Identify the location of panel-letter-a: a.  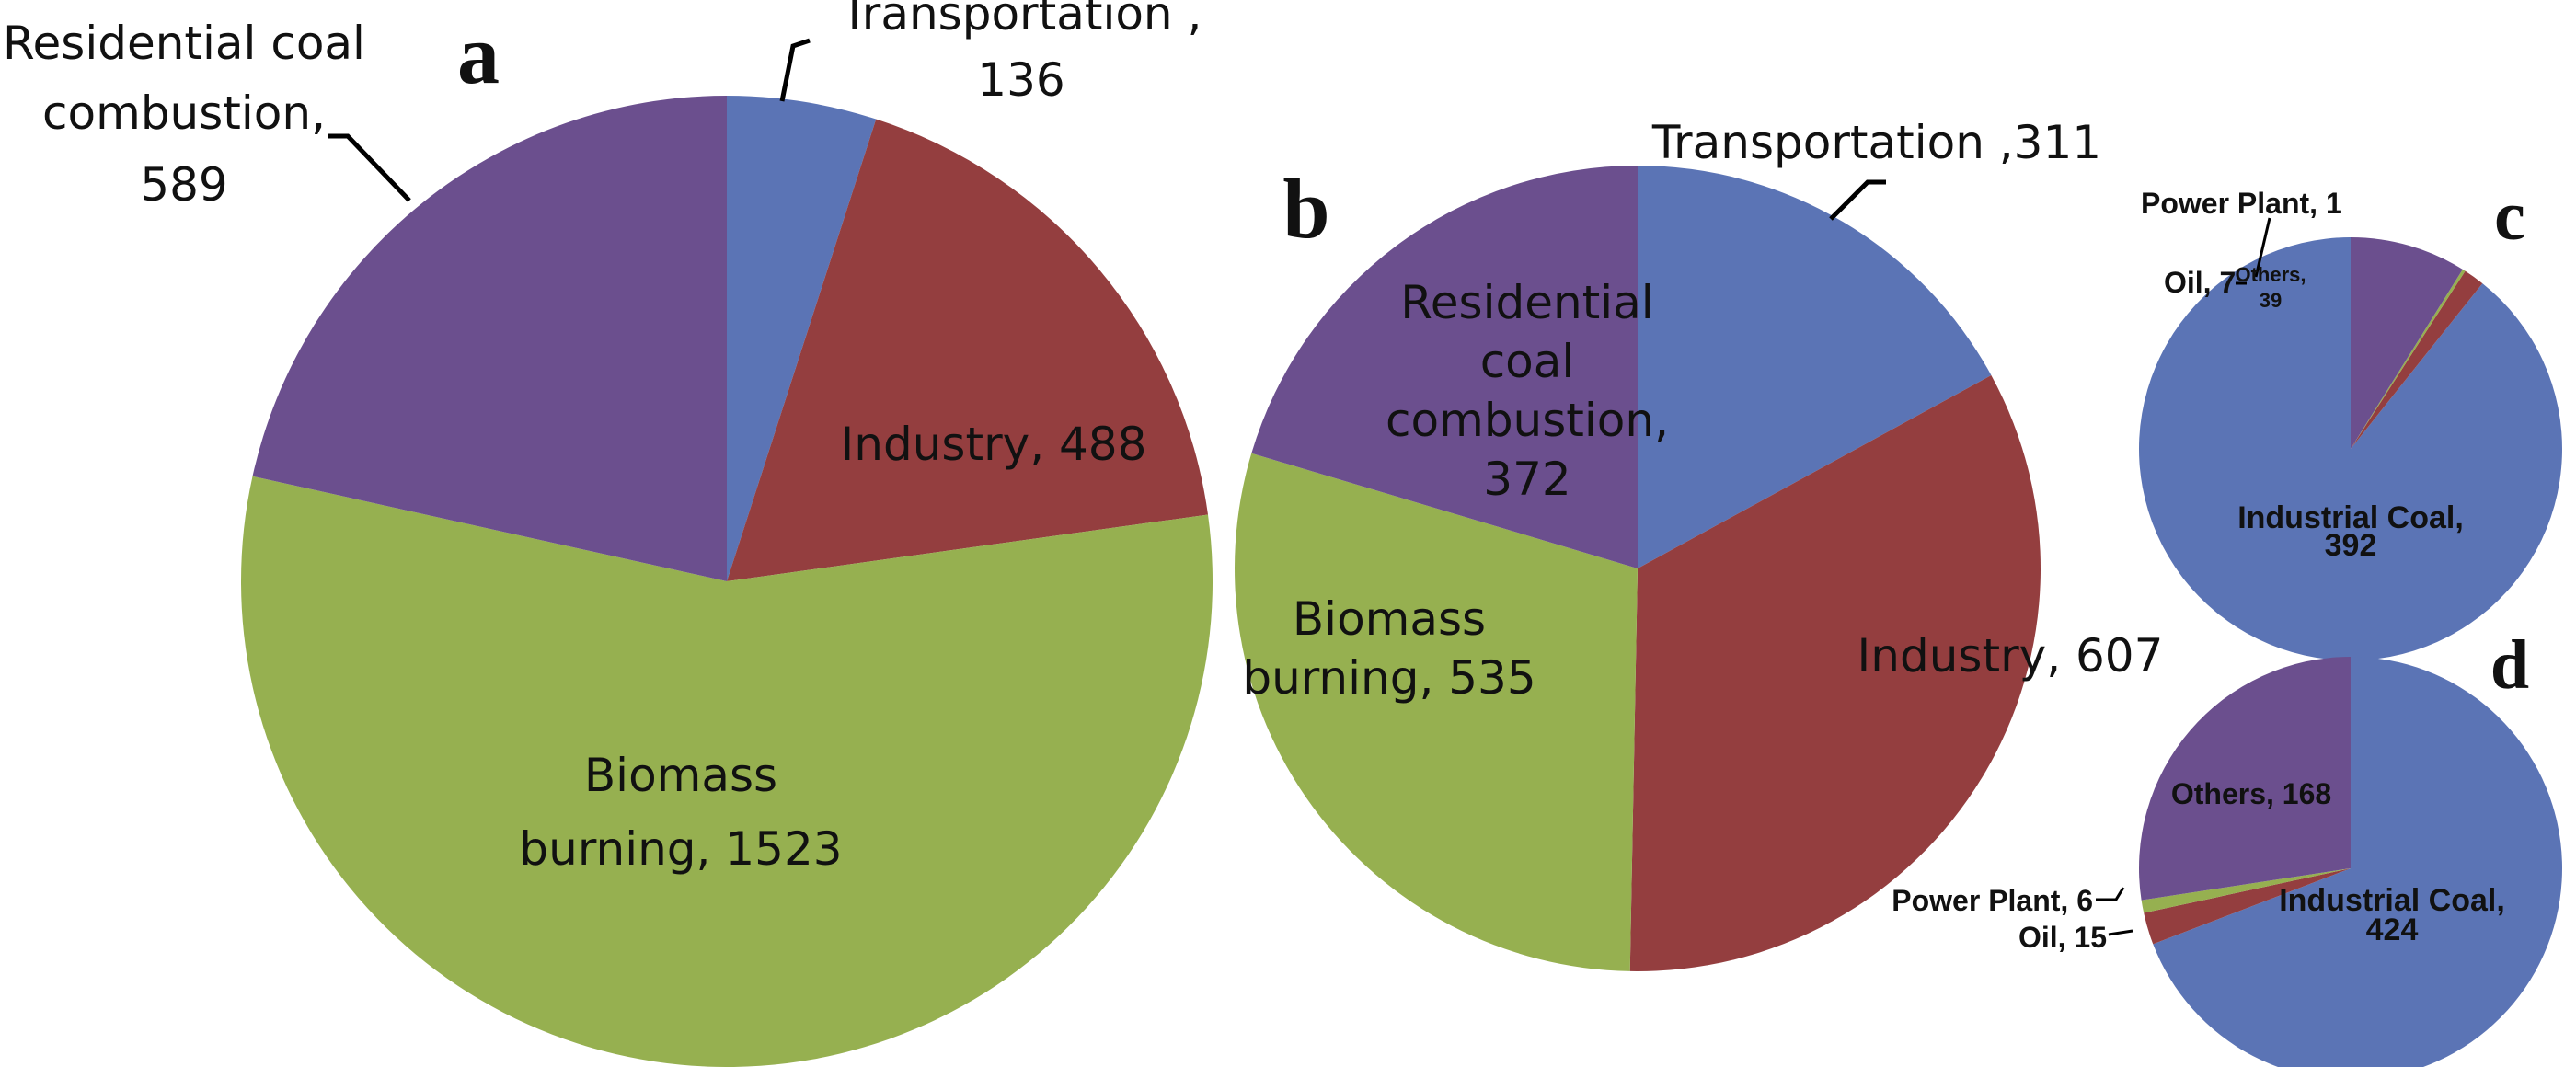
(478, 54).